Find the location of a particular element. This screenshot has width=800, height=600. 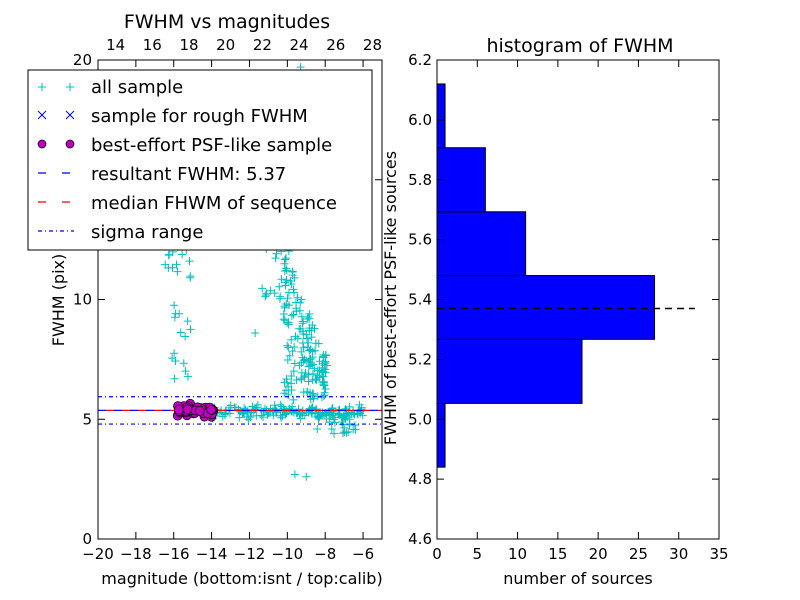

scatter-x-tick-label: −14 is located at coordinates (212, 554).